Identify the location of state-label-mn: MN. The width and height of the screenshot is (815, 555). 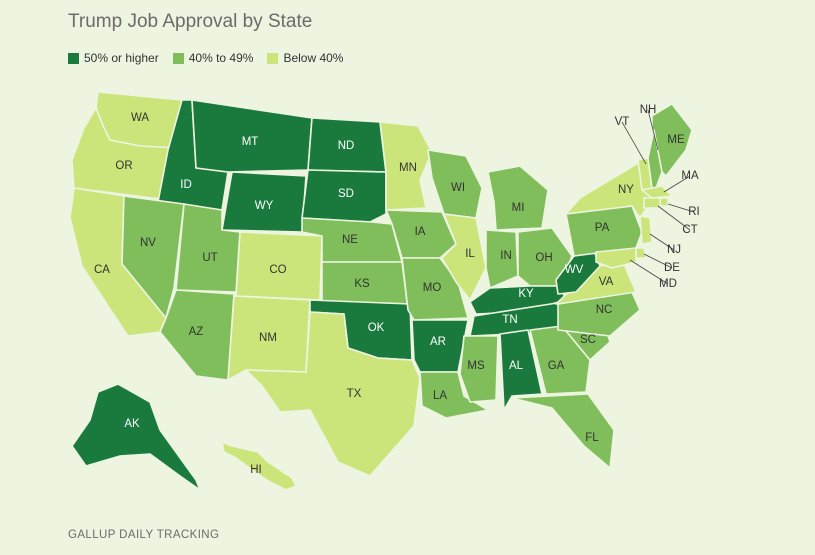
(408, 168).